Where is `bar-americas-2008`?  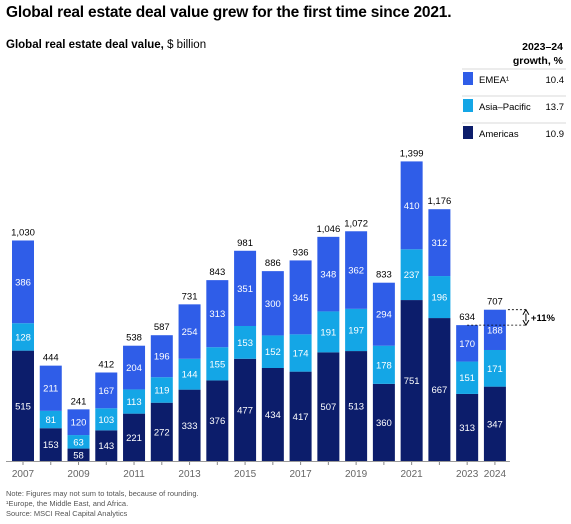
bar-americas-2008 is located at coordinates (50, 444).